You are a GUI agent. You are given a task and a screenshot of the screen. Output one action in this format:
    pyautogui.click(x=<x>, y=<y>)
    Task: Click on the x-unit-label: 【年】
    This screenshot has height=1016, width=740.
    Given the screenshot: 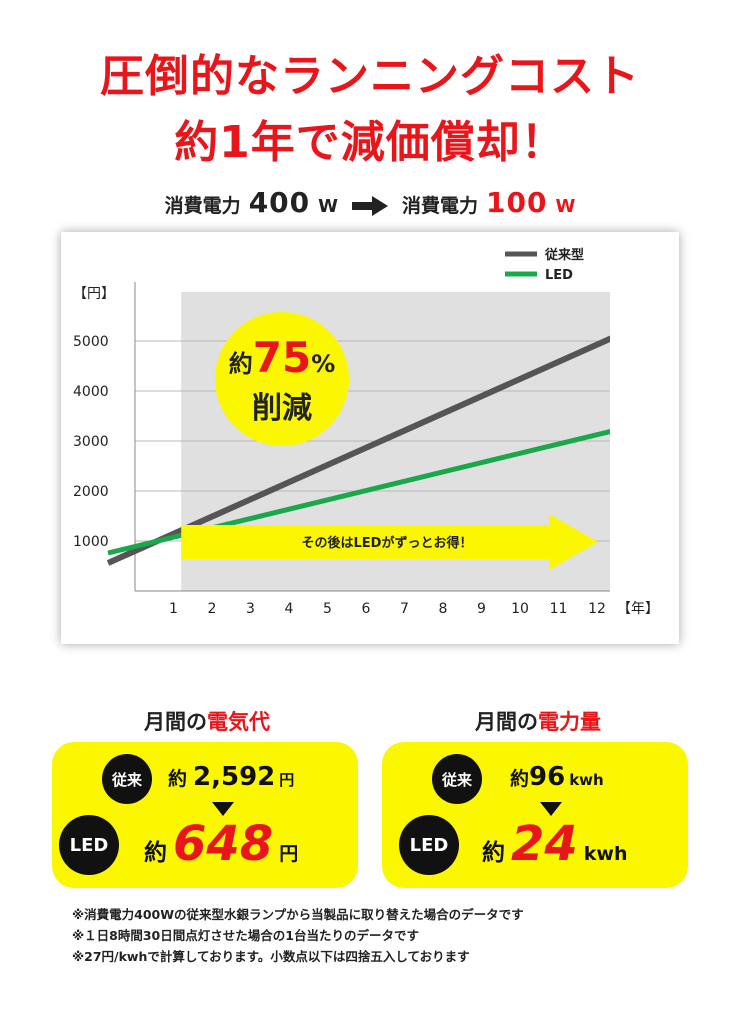 What is the action you would take?
    pyautogui.click(x=638, y=609)
    